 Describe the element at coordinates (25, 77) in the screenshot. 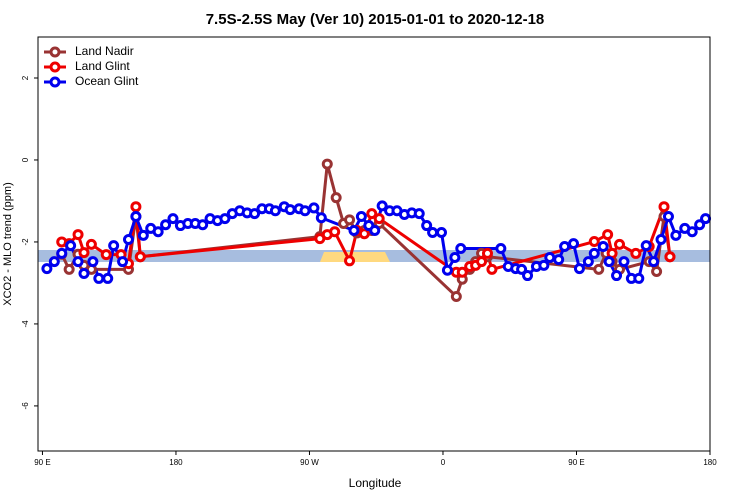

I see `y-tick-label: 2` at that location.